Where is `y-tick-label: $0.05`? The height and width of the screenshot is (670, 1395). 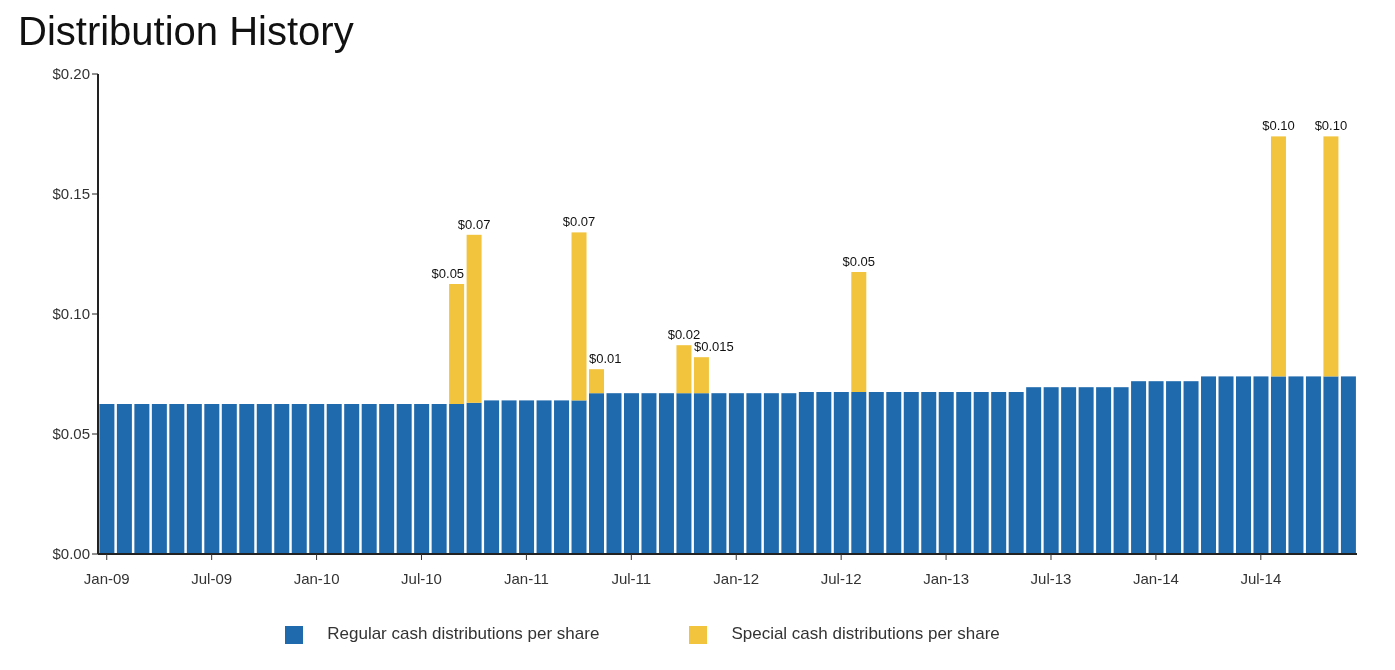
y-tick-label: $0.05 is located at coordinates (71, 434).